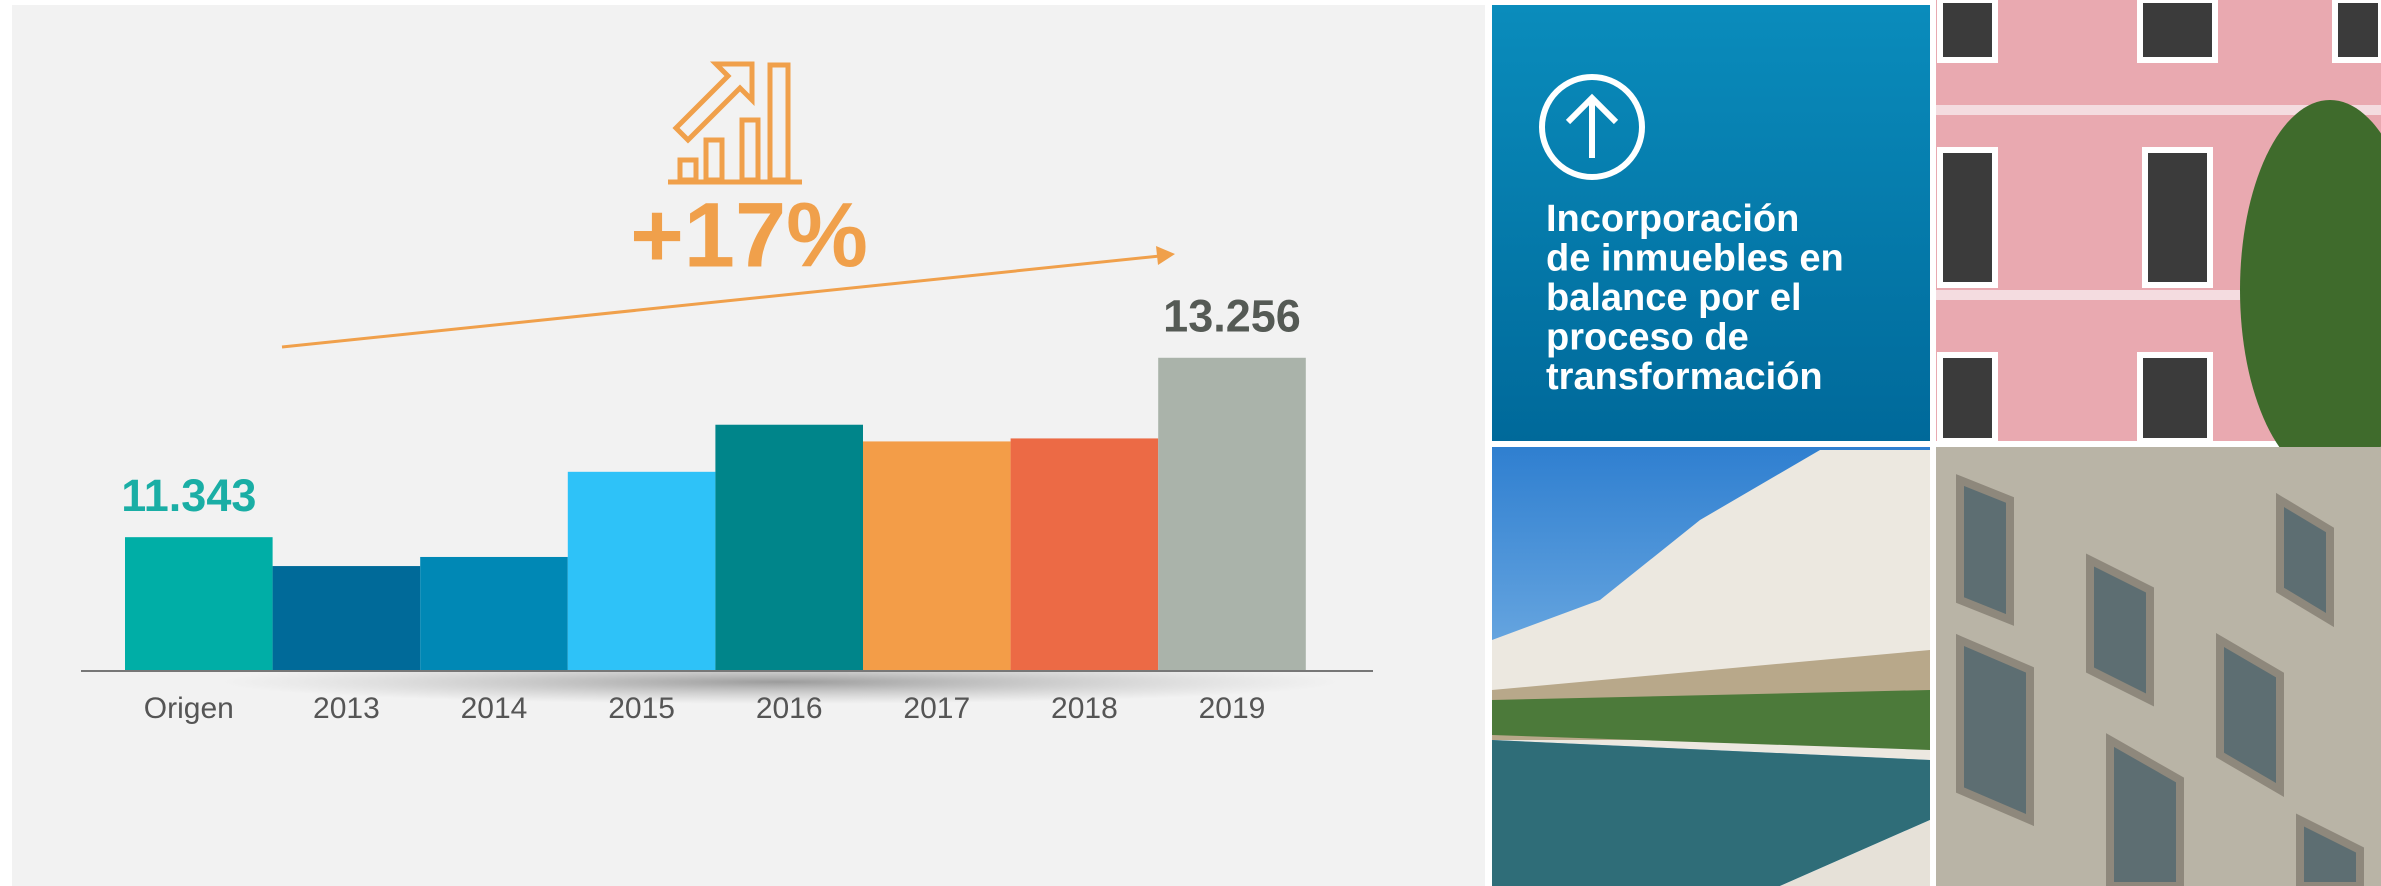  What do you see at coordinates (789, 708) in the screenshot?
I see `x-tick-label: 2016` at bounding box center [789, 708].